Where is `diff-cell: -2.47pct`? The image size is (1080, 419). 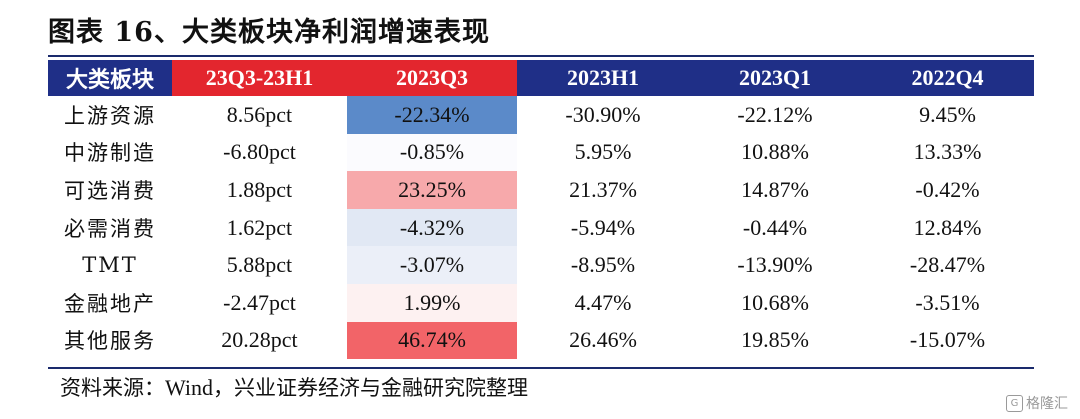 diff-cell: -2.47pct is located at coordinates (259, 302).